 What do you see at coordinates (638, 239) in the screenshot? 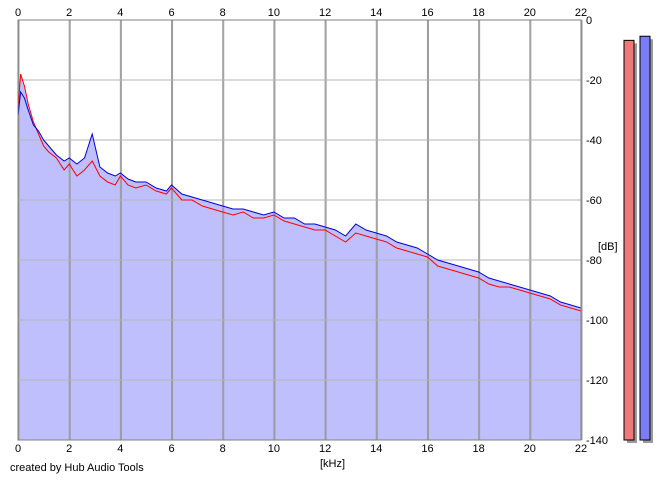
I see `level-meters` at bounding box center [638, 239].